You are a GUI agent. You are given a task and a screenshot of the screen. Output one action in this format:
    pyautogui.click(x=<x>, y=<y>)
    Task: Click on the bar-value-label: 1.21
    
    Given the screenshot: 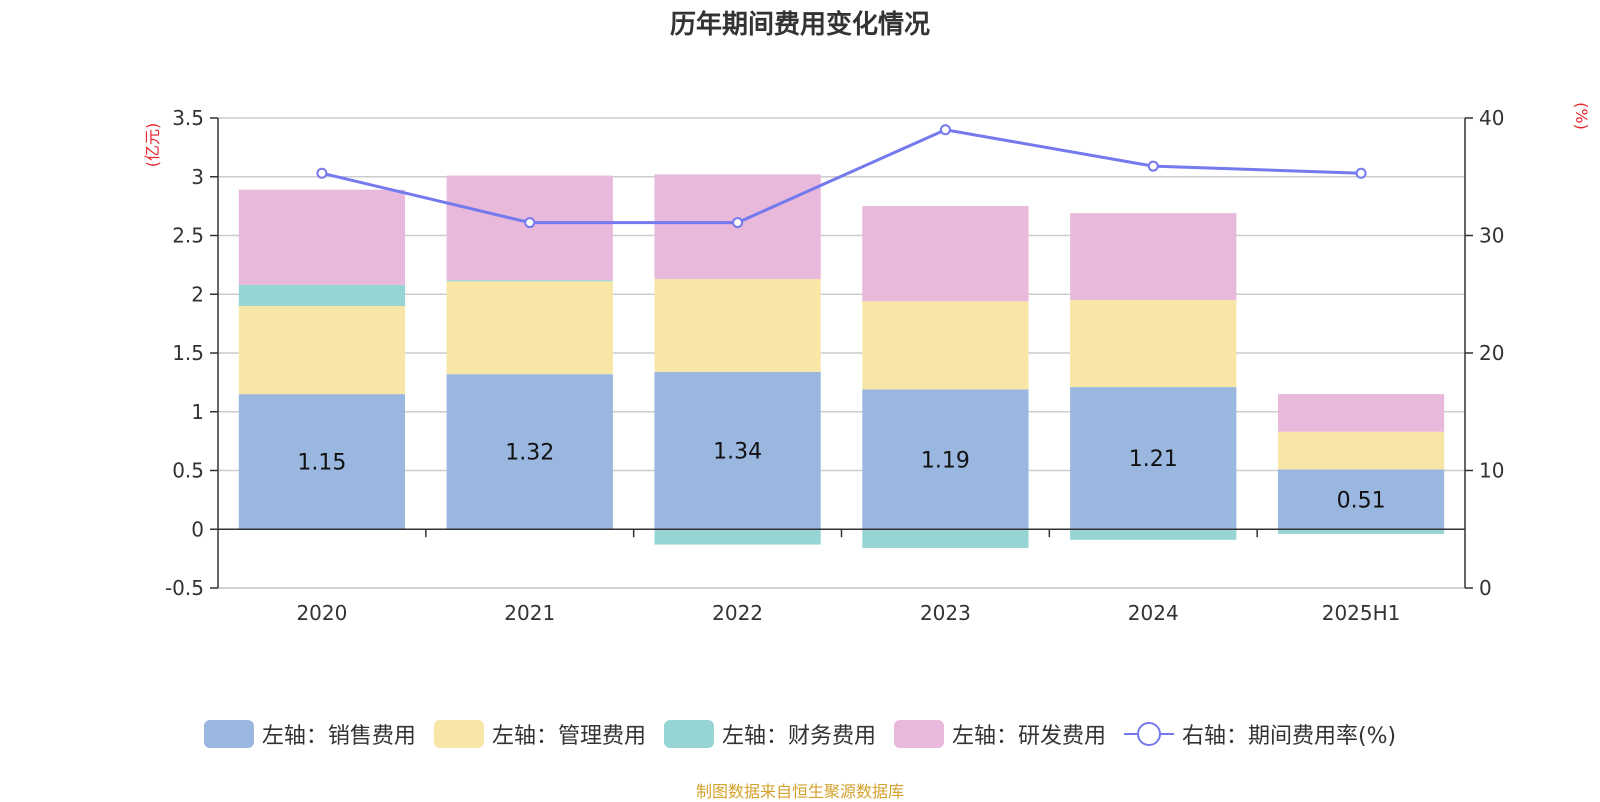 What is the action you would take?
    pyautogui.click(x=1153, y=459)
    